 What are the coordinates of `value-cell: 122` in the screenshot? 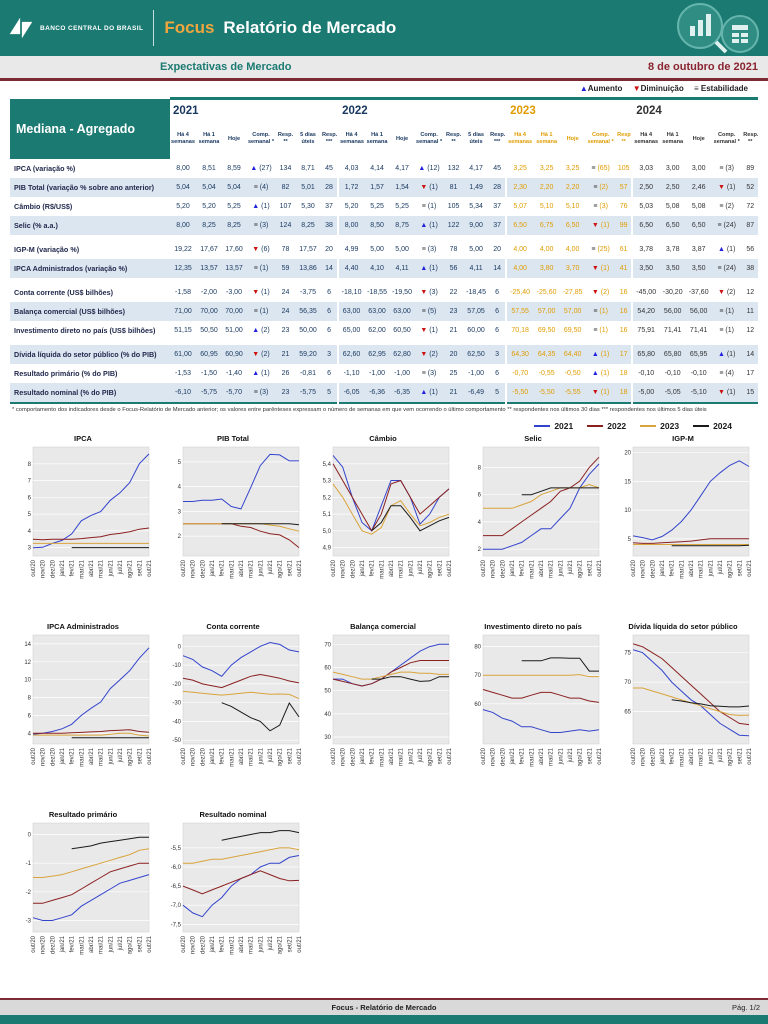 It's located at (454, 225).